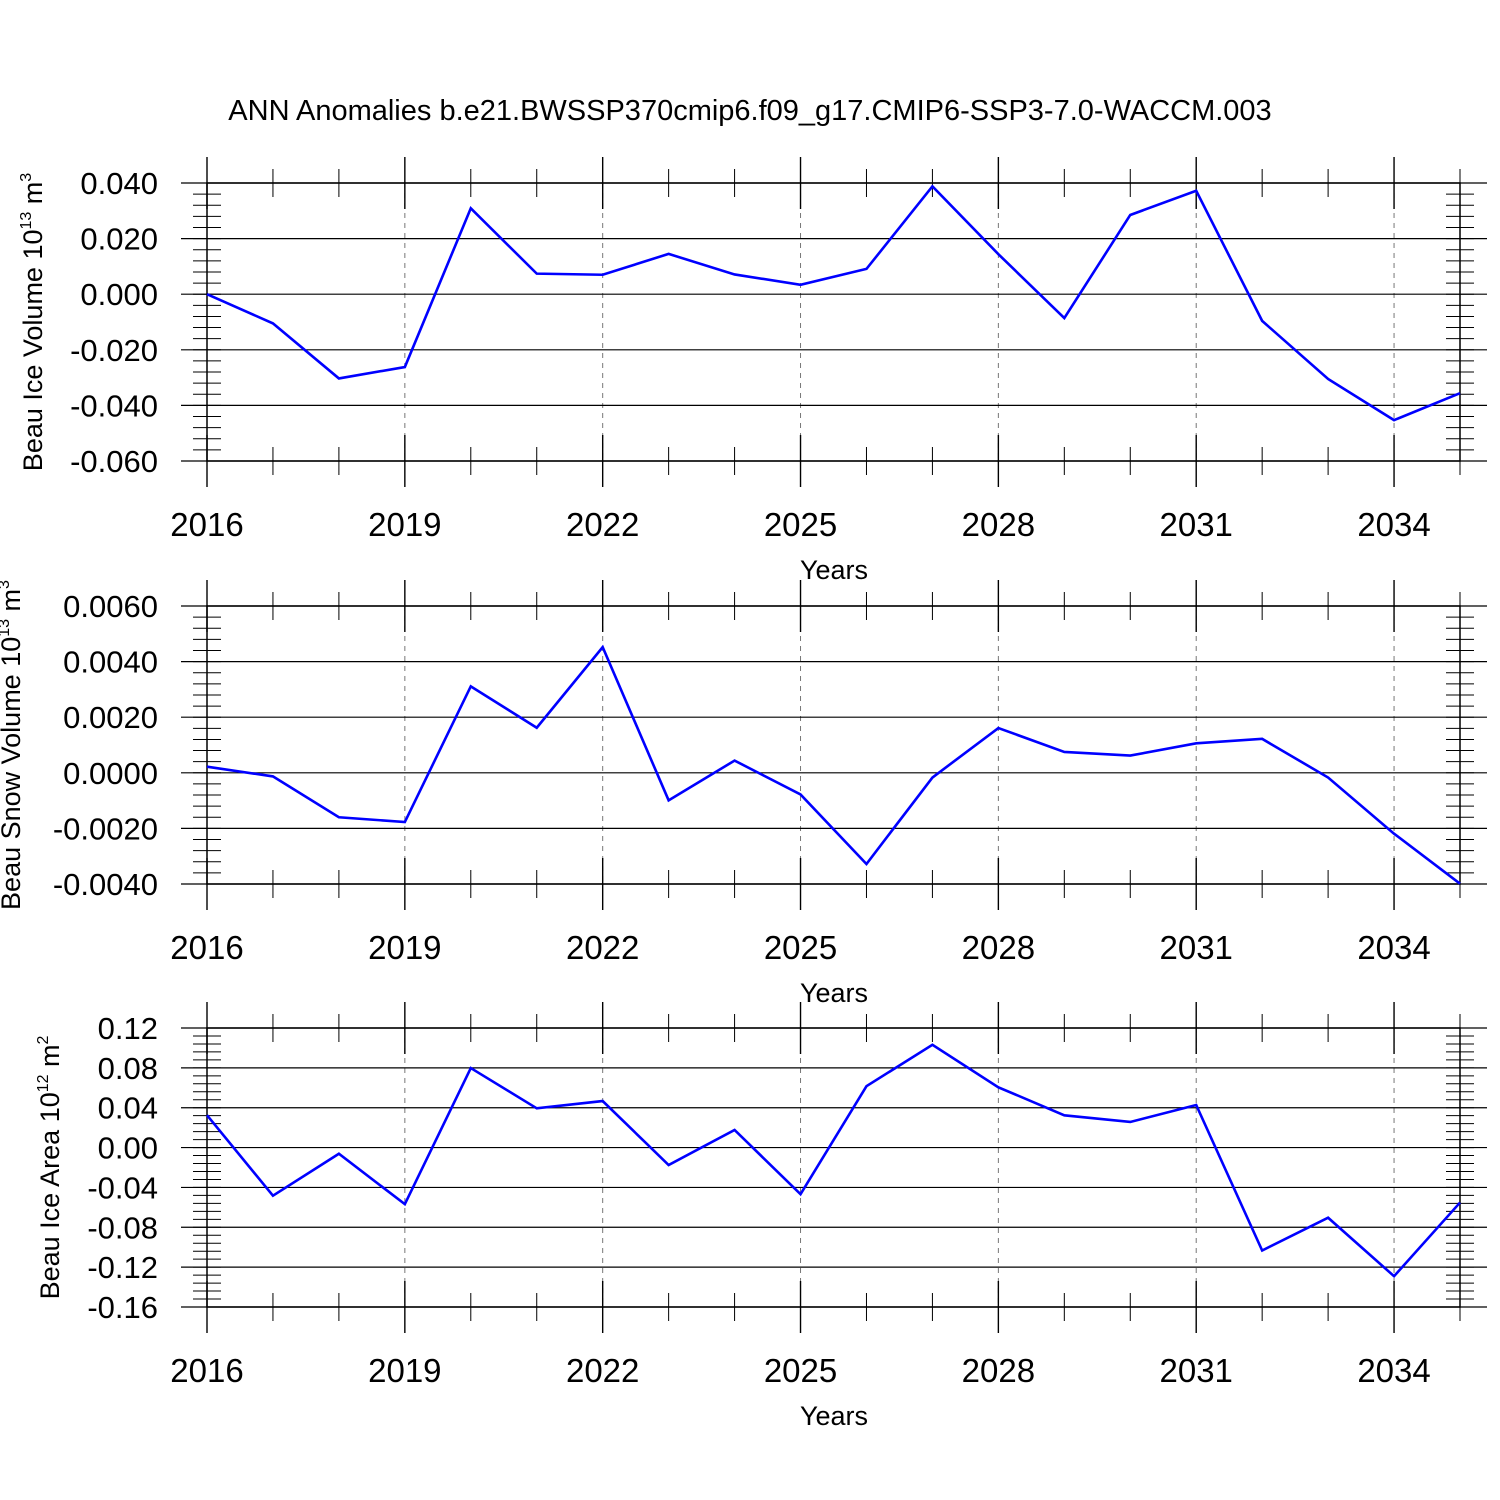  Describe the element at coordinates (13, 745) in the screenshot. I see `y-axis-label: Beau Snow Volume 1013 m3` at that location.